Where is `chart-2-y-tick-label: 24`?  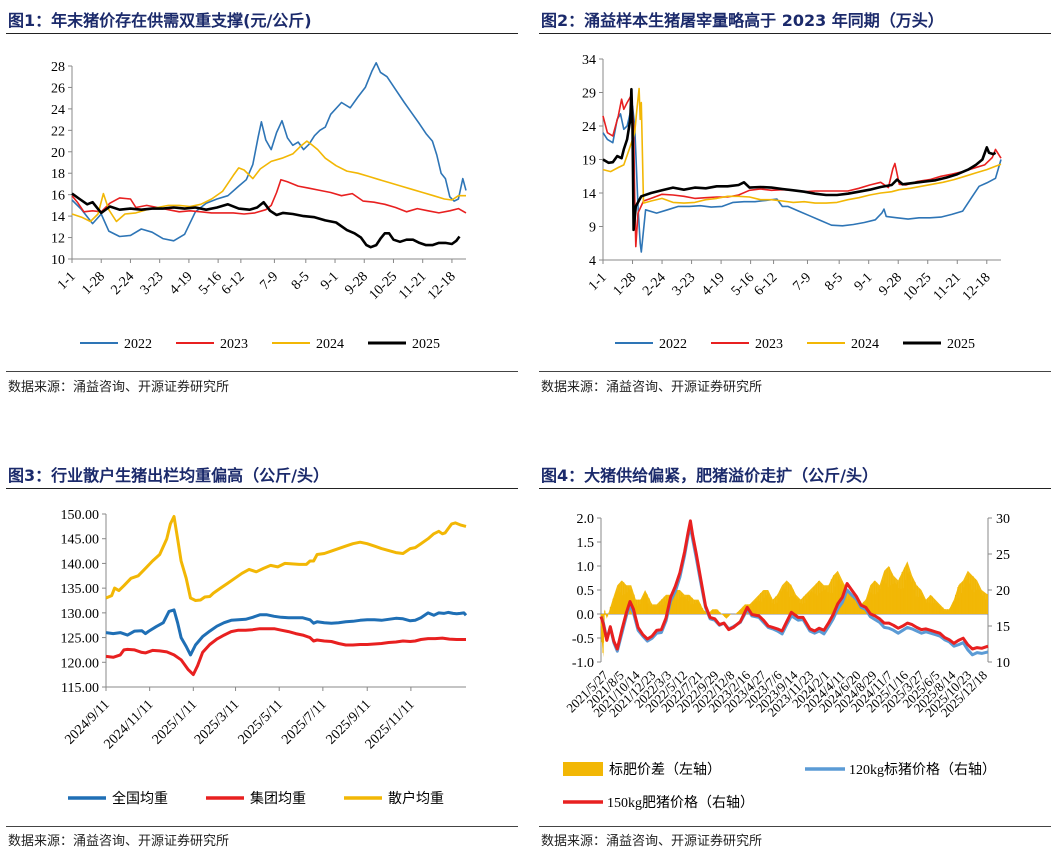 chart-2-y-tick-label: 24 is located at coordinates (589, 127).